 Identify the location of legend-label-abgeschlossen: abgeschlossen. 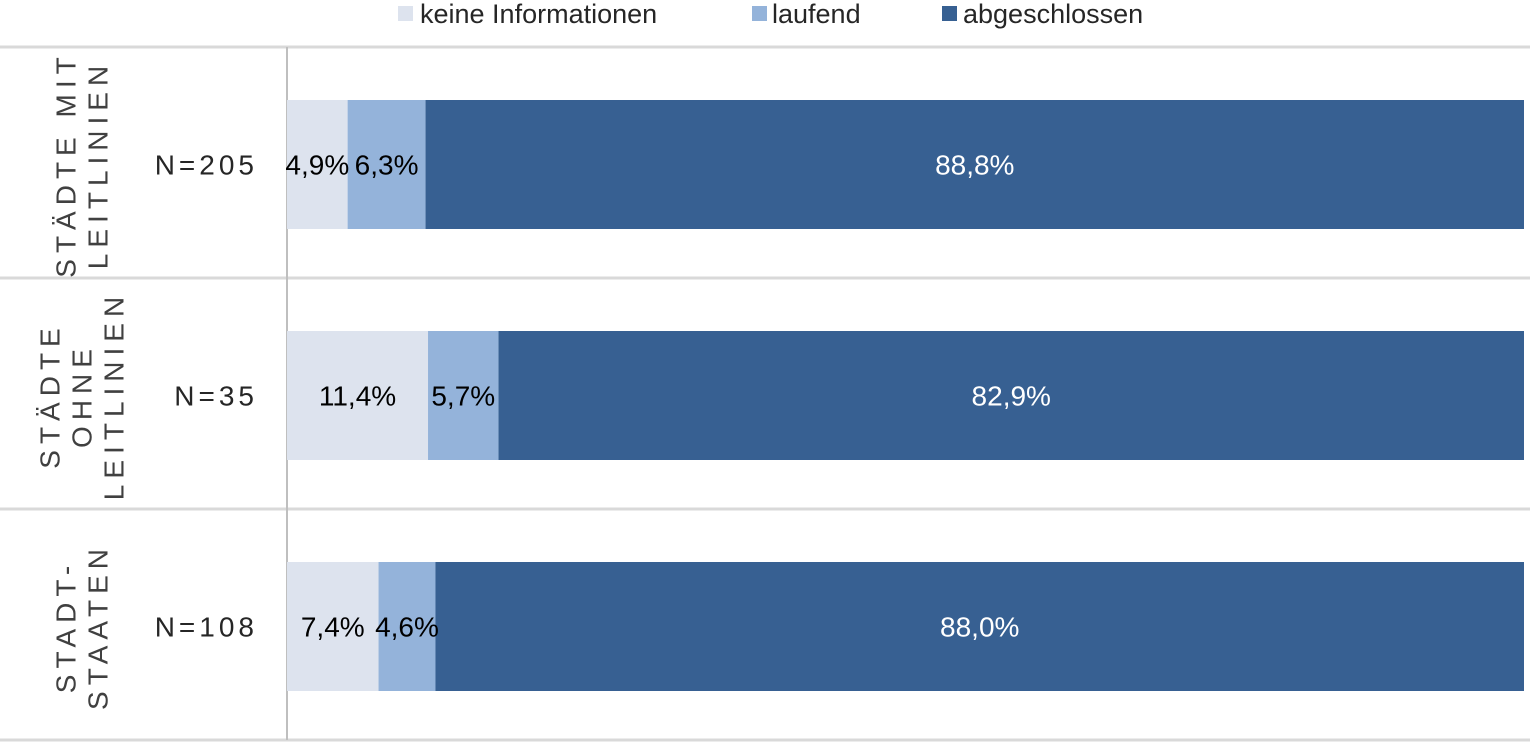
(1053, 14).